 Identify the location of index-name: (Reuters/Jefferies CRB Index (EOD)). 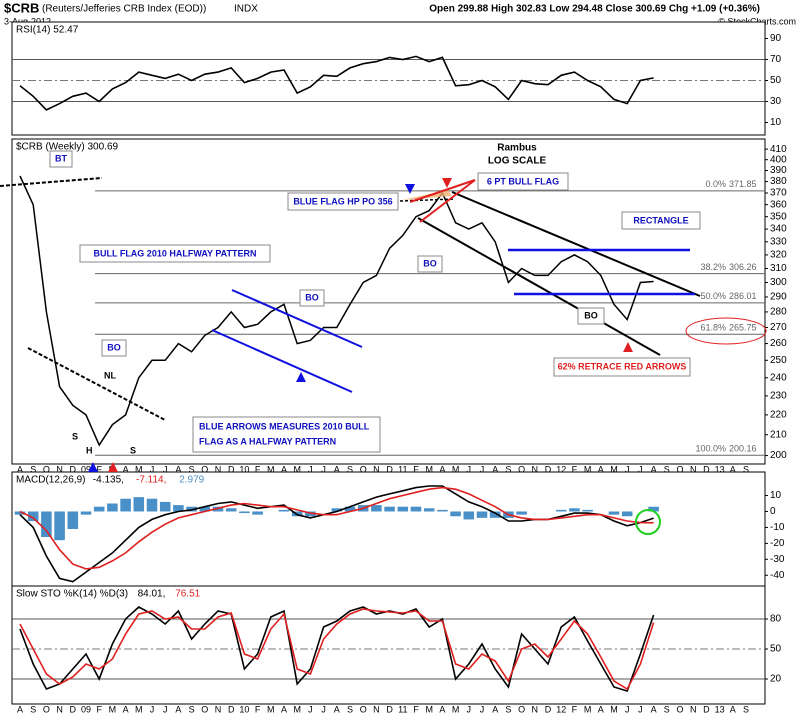
(124, 9).